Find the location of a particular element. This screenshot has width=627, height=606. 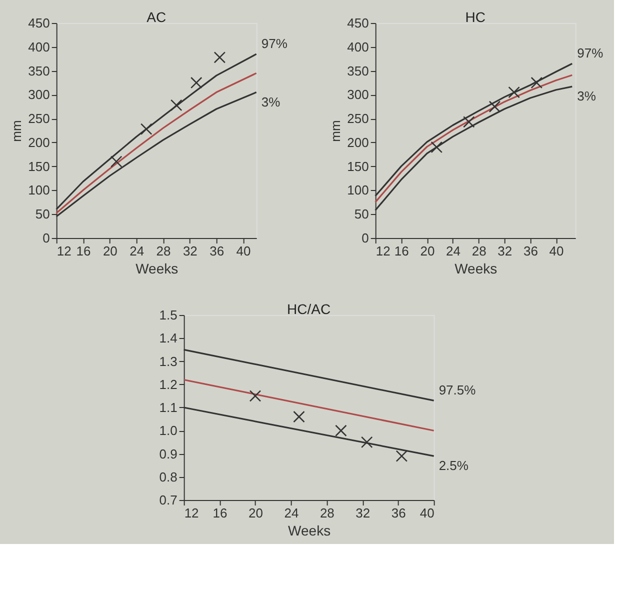

series-label: 2.5% is located at coordinates (453, 466).